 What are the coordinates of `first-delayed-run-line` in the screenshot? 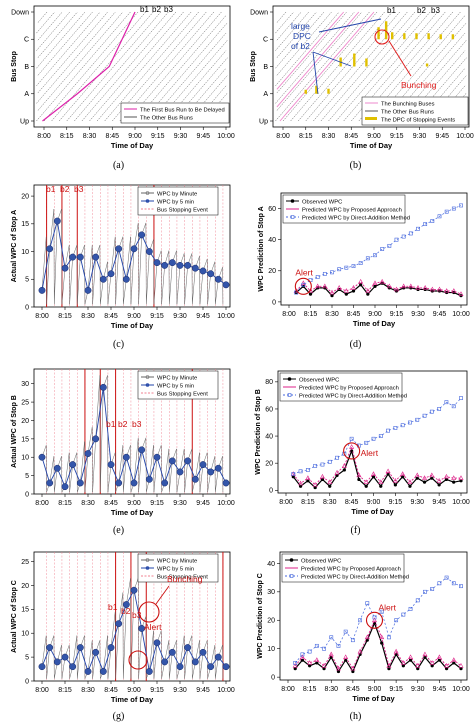 It's located at (89, 66).